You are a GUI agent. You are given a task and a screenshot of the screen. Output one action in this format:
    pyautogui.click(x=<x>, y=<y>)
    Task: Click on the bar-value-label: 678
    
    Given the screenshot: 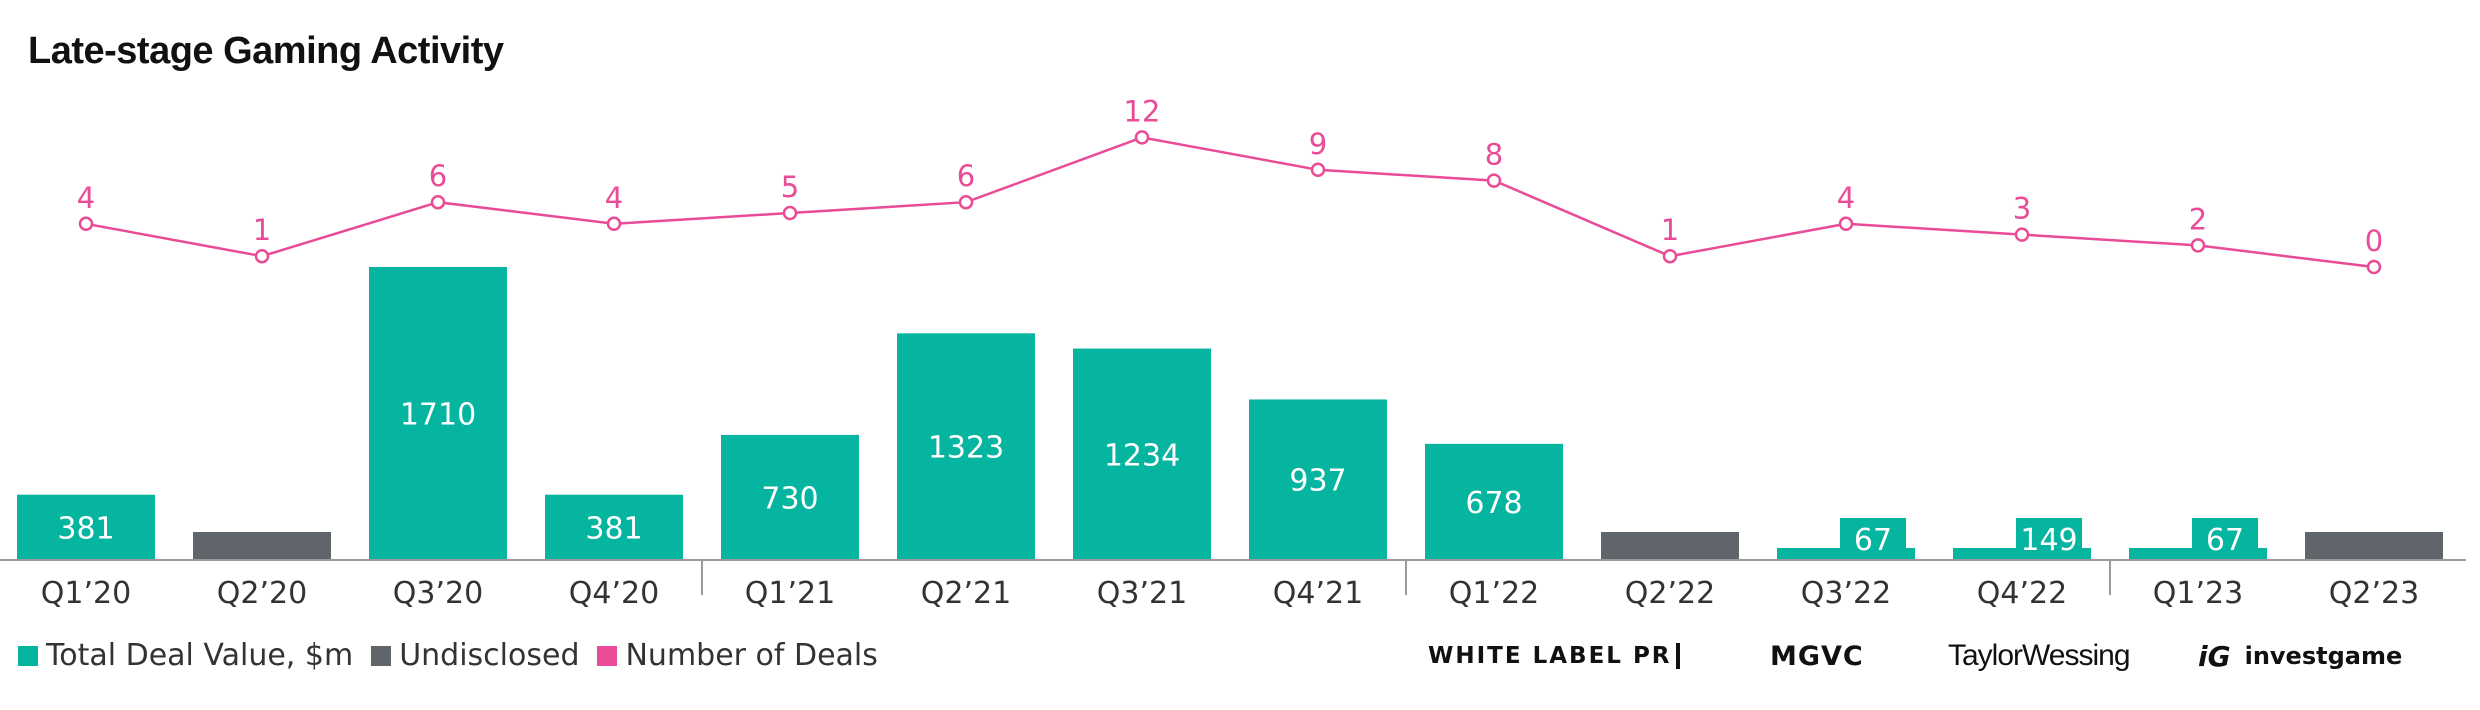 What is the action you would take?
    pyautogui.click(x=1493, y=503)
    